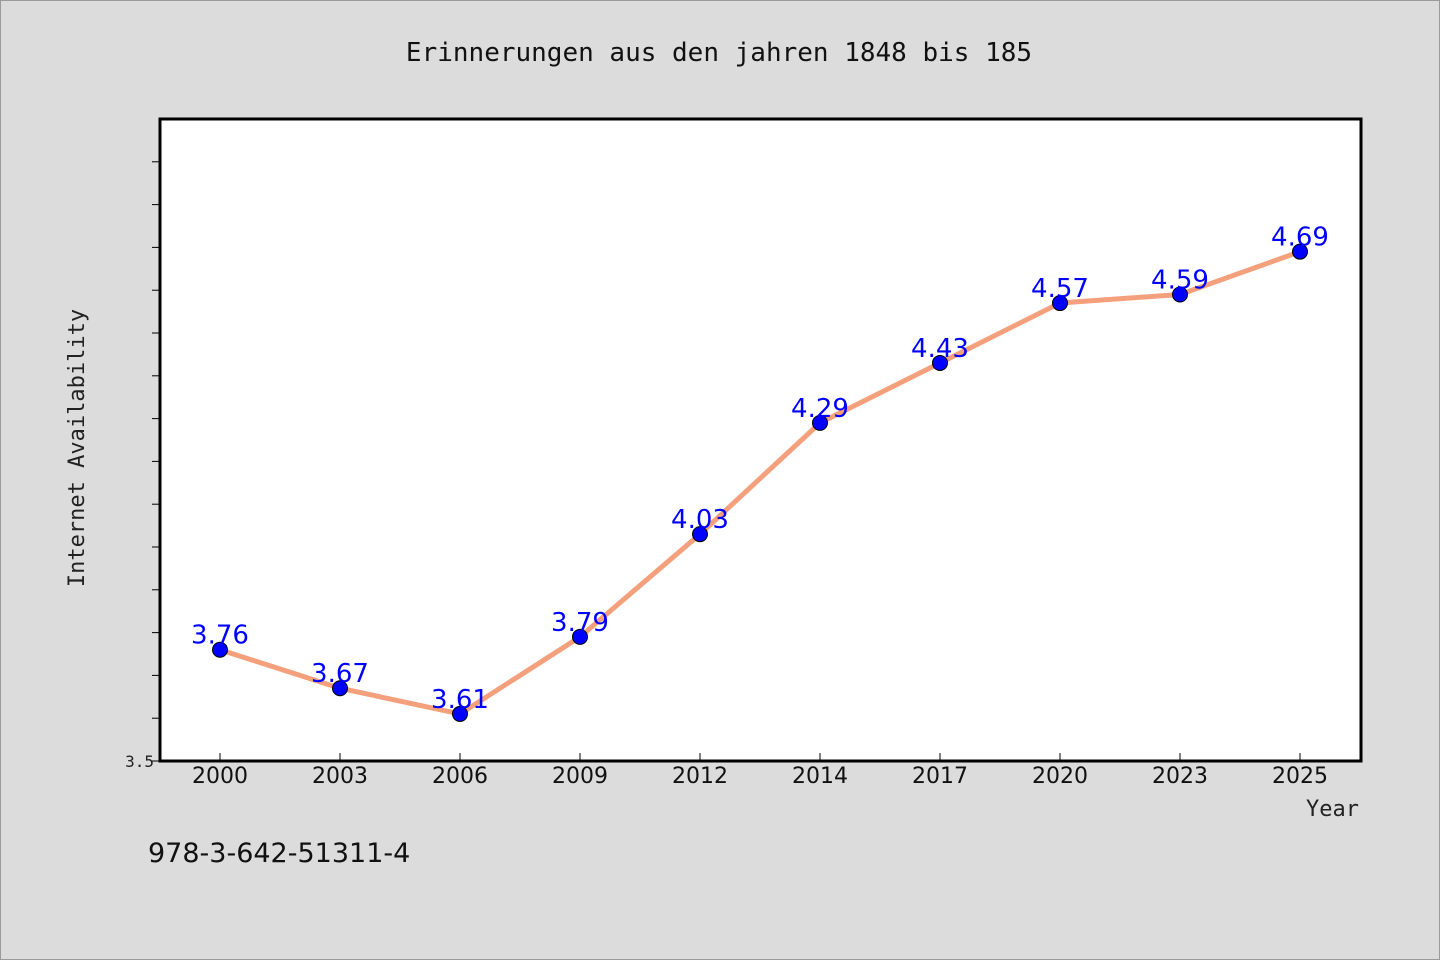  What do you see at coordinates (700, 520) in the screenshot?
I see `data-label: 4.03` at bounding box center [700, 520].